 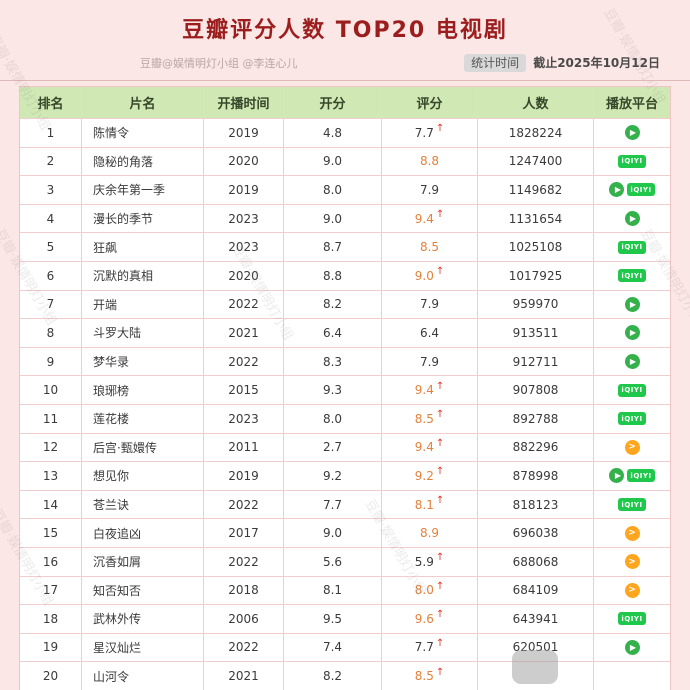 I want to click on table-header-row: 排名 片名 开播时间 开分 评分 人数 播放平台, so click(x=345, y=102).